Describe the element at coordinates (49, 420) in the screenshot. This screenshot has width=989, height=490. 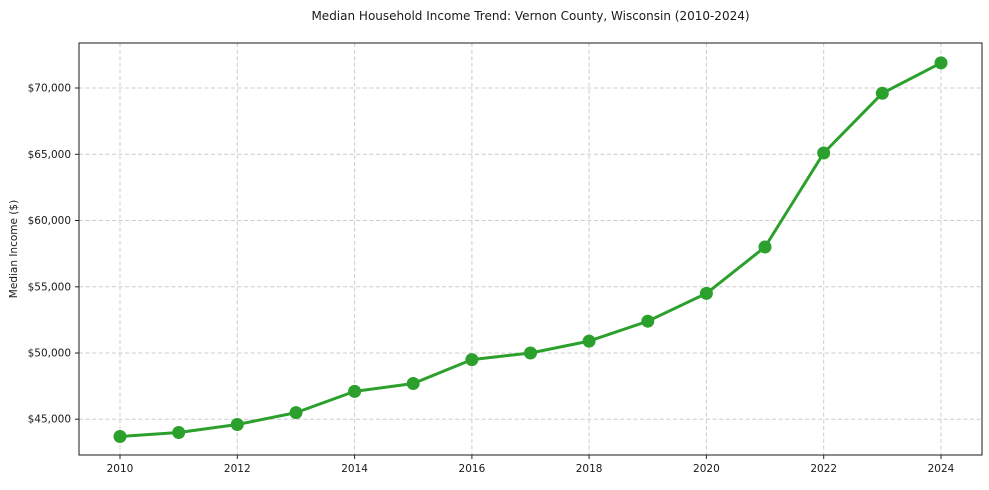
I see `y-tick-label: $45,000` at that location.